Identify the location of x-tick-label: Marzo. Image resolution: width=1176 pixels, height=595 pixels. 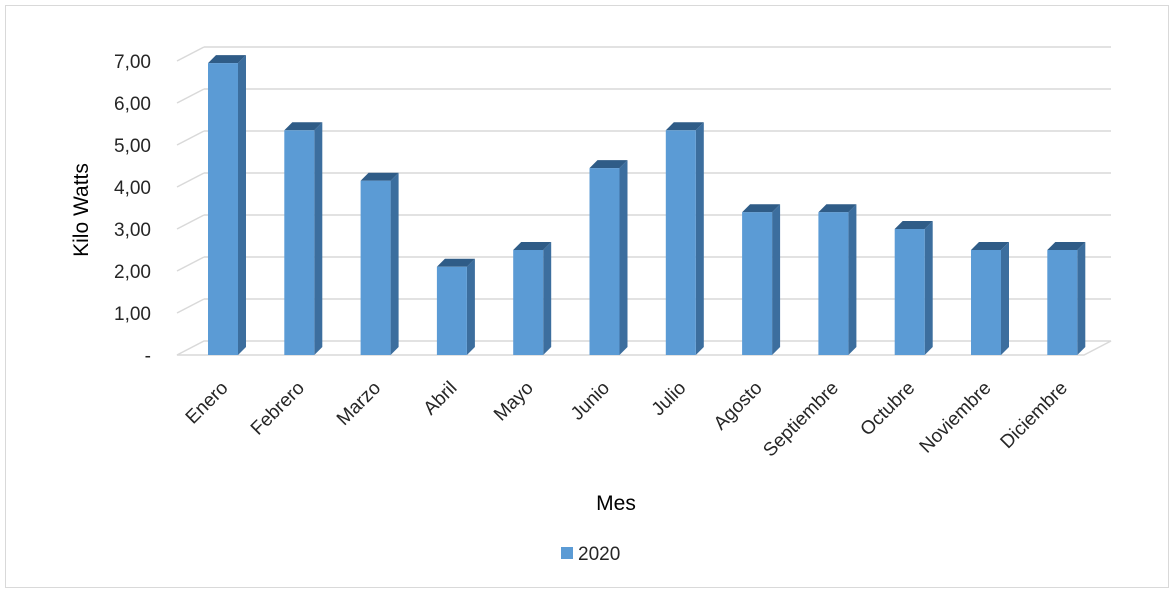
(359, 404).